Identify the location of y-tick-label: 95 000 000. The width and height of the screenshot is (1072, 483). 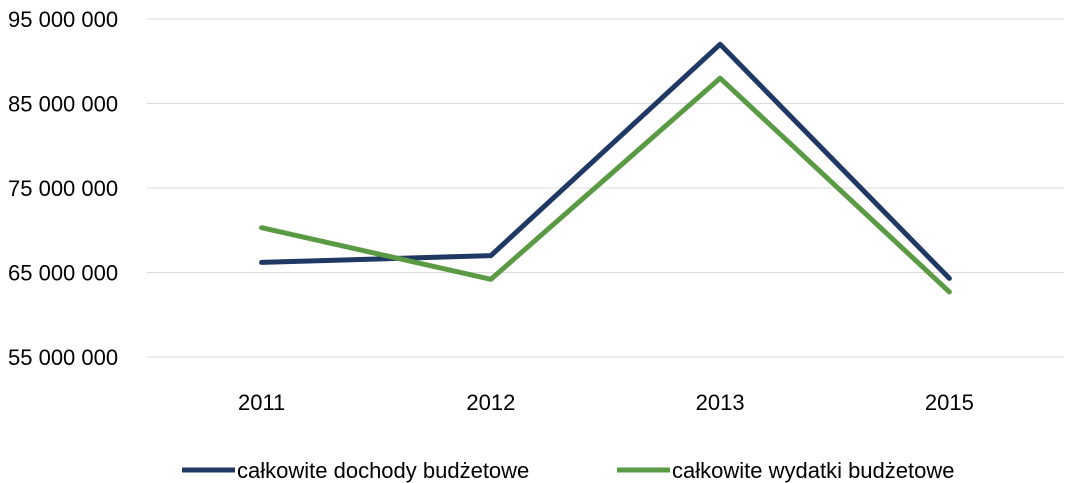
(63, 19).